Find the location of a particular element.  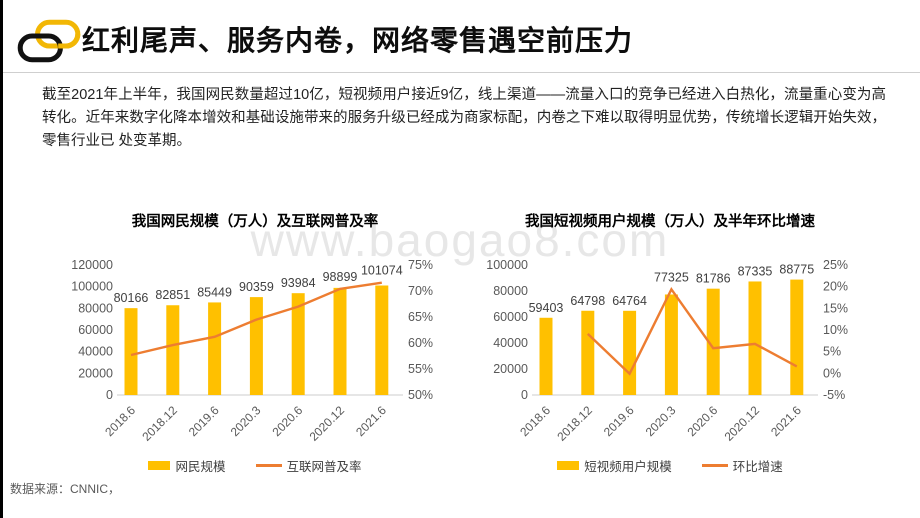

chart-legend: 短视频用户规模 环比增速 is located at coordinates (670, 465).